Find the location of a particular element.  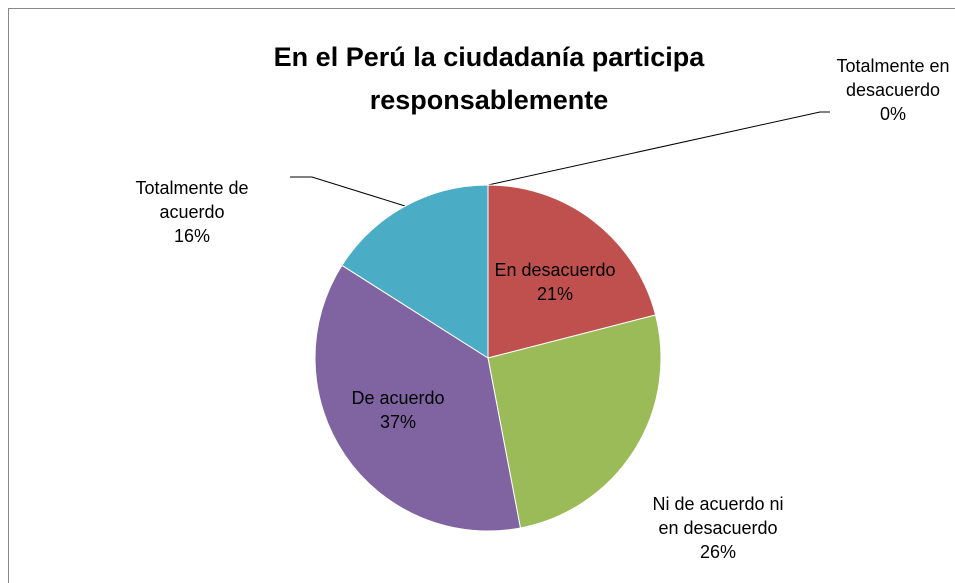

data-label: En desacuerdo 21% is located at coordinates (555, 282).